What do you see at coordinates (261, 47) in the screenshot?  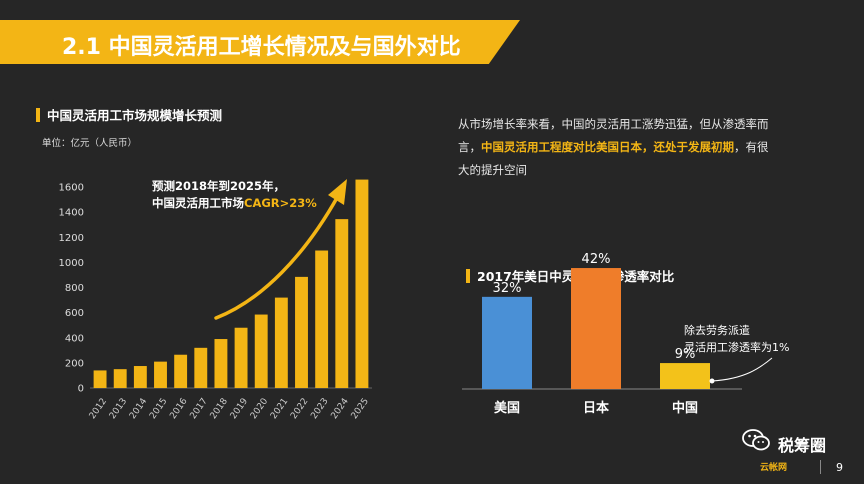 I see `page-title: 2.1 中国灵活用工增长情况及与国外对比` at bounding box center [261, 47].